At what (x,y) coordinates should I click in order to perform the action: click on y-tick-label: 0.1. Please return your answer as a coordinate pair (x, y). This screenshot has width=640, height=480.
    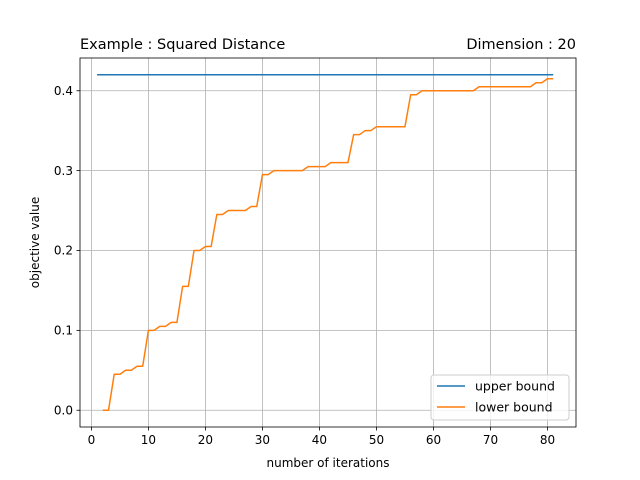
    Looking at the image, I should click on (63, 331).